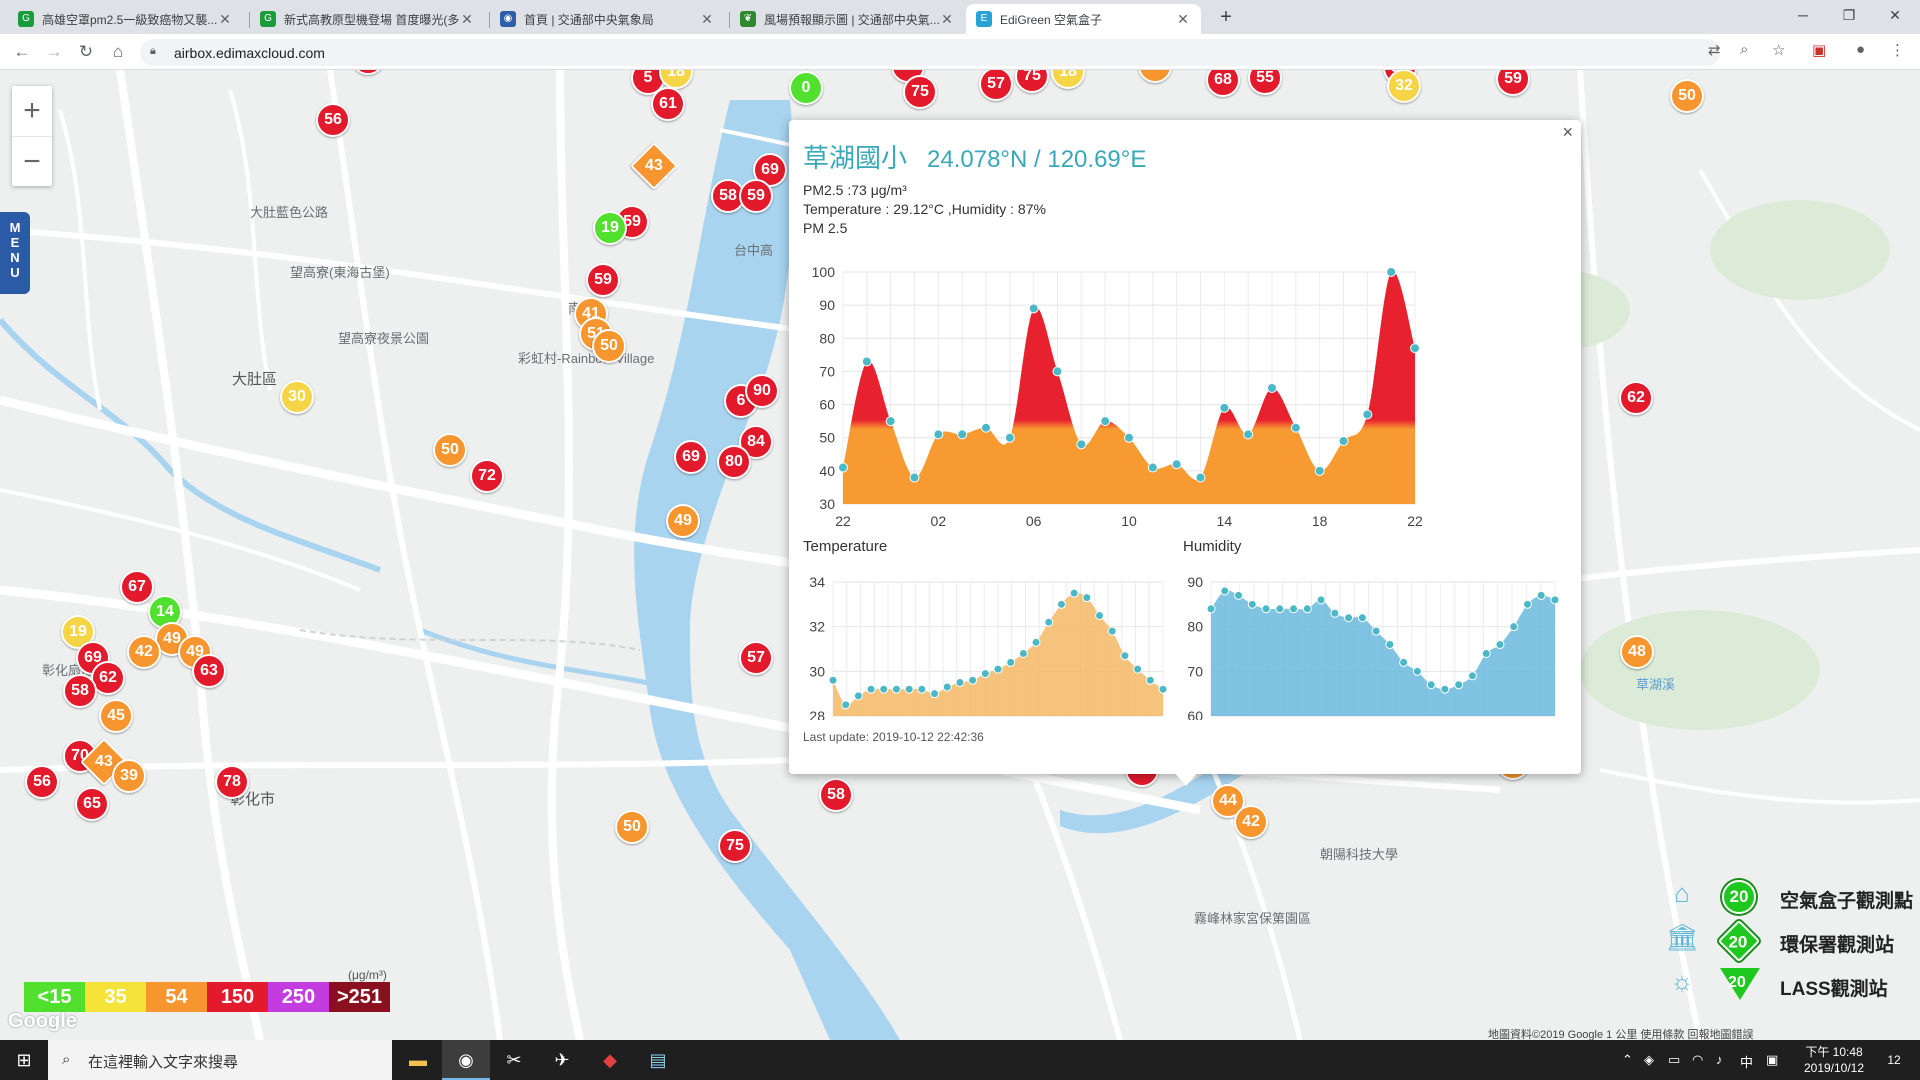  I want to click on airbox-marker: 62, so click(1636, 398).